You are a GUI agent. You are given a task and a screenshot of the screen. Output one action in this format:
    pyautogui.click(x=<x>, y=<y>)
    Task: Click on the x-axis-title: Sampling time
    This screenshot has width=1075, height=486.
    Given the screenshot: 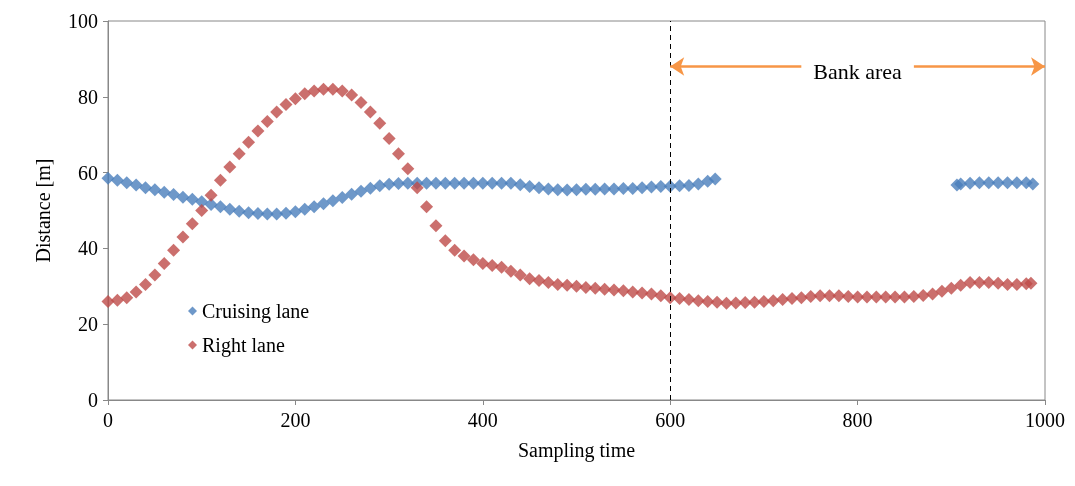 What is the action you would take?
    pyautogui.click(x=576, y=450)
    